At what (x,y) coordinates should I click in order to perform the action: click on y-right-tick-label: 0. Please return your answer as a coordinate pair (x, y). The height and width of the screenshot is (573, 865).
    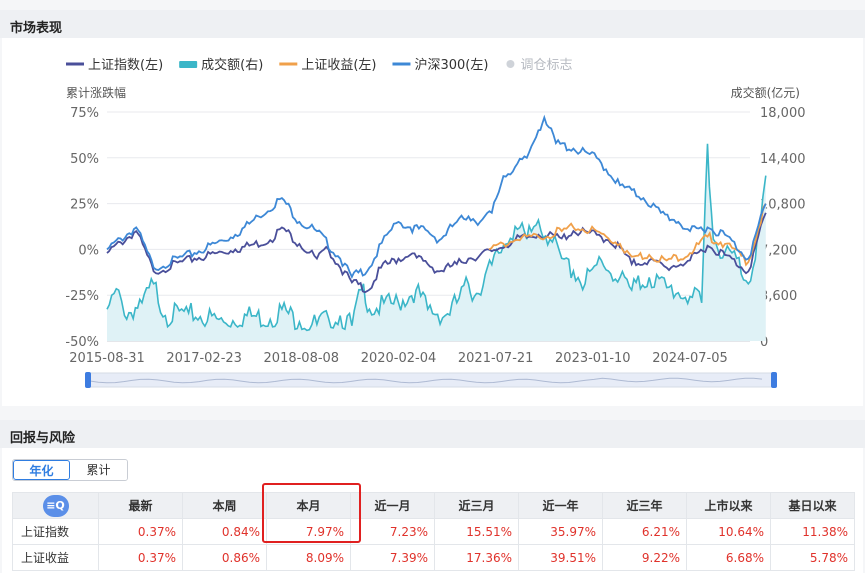
    Looking at the image, I should click on (764, 342).